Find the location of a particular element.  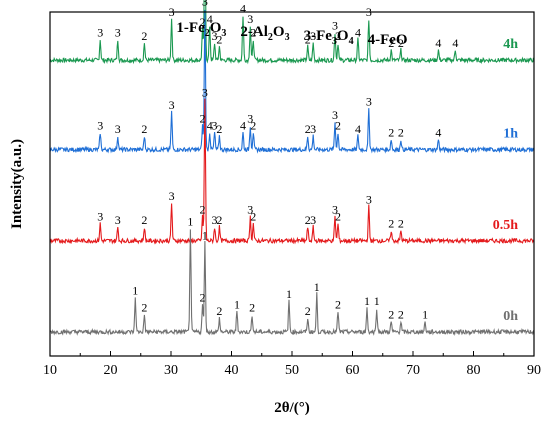

phase-legend: 1-Fe2O3 2-Al2O3 3-Fe3O4 4-FeO is located at coordinates (291, 34).